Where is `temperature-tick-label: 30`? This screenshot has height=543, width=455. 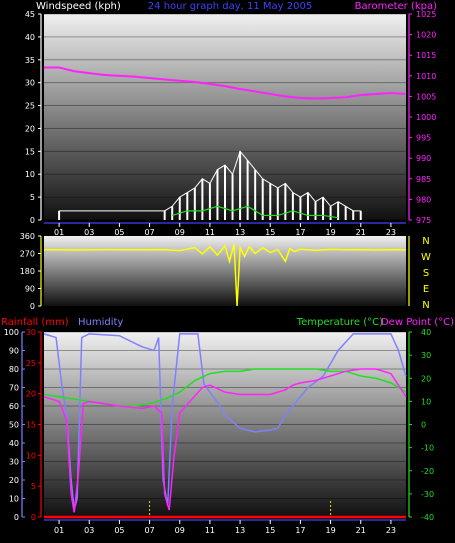 temperature-tick-label: 30 is located at coordinates (426, 355).